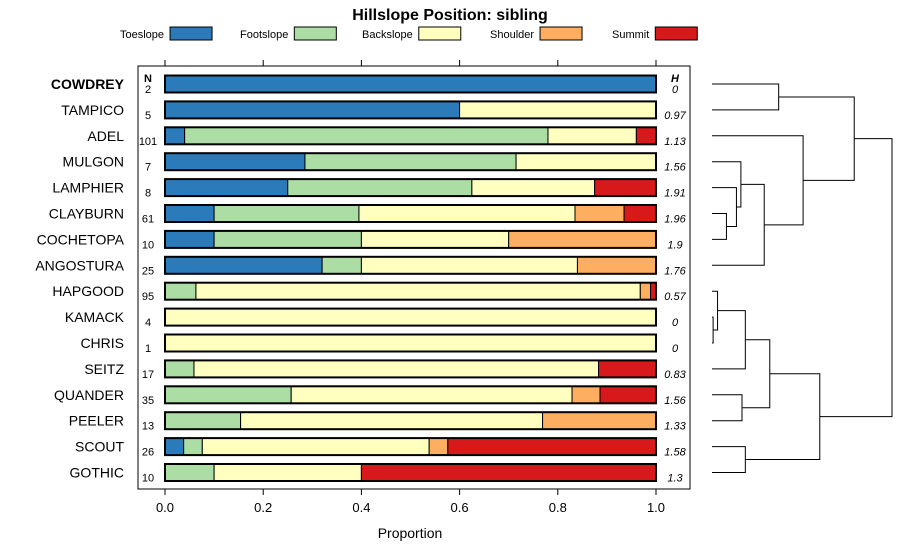 The height and width of the screenshot is (560, 900). Describe the element at coordinates (148, 194) in the screenshot. I see `row-n-value: 8` at that location.